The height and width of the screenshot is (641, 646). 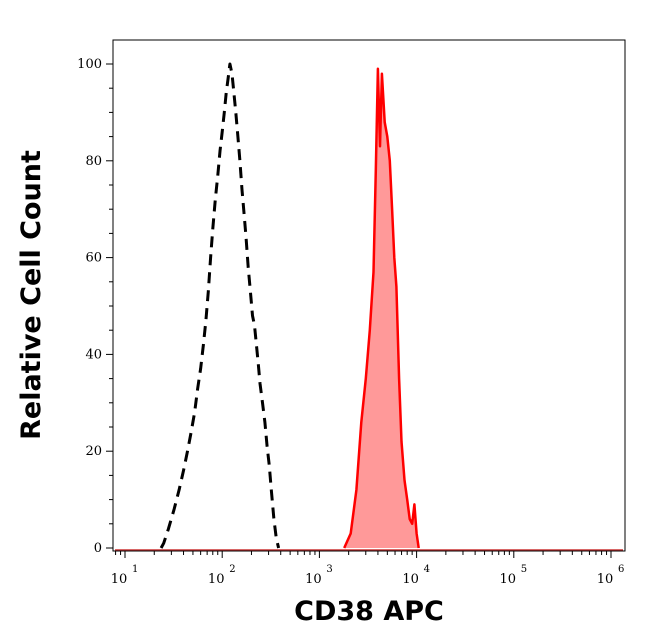 What do you see at coordinates (93, 451) in the screenshot?
I see `y-tick-label: 20` at bounding box center [93, 451].